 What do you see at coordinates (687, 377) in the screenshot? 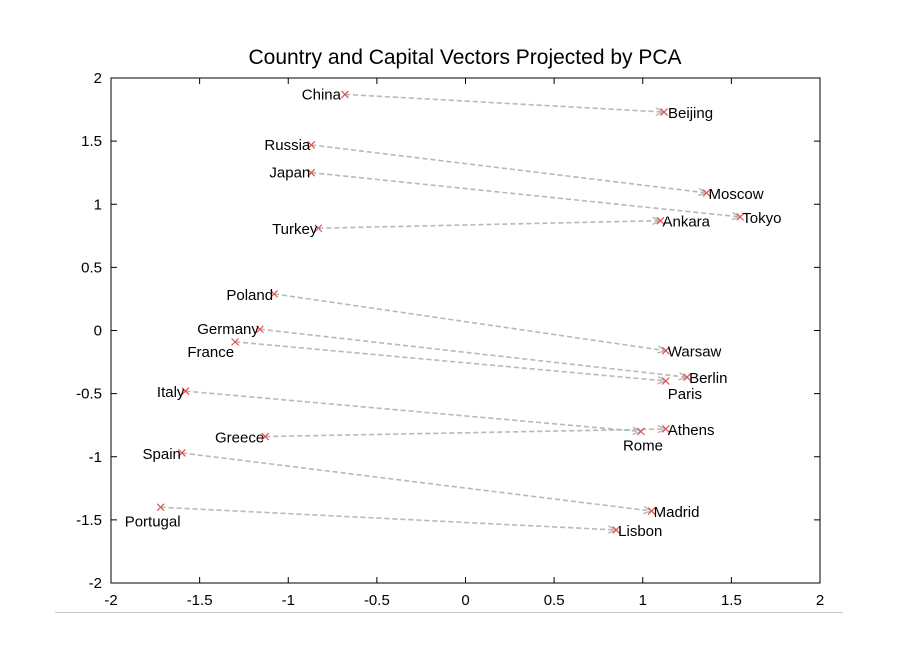
I see `point-marker-berlin` at bounding box center [687, 377].